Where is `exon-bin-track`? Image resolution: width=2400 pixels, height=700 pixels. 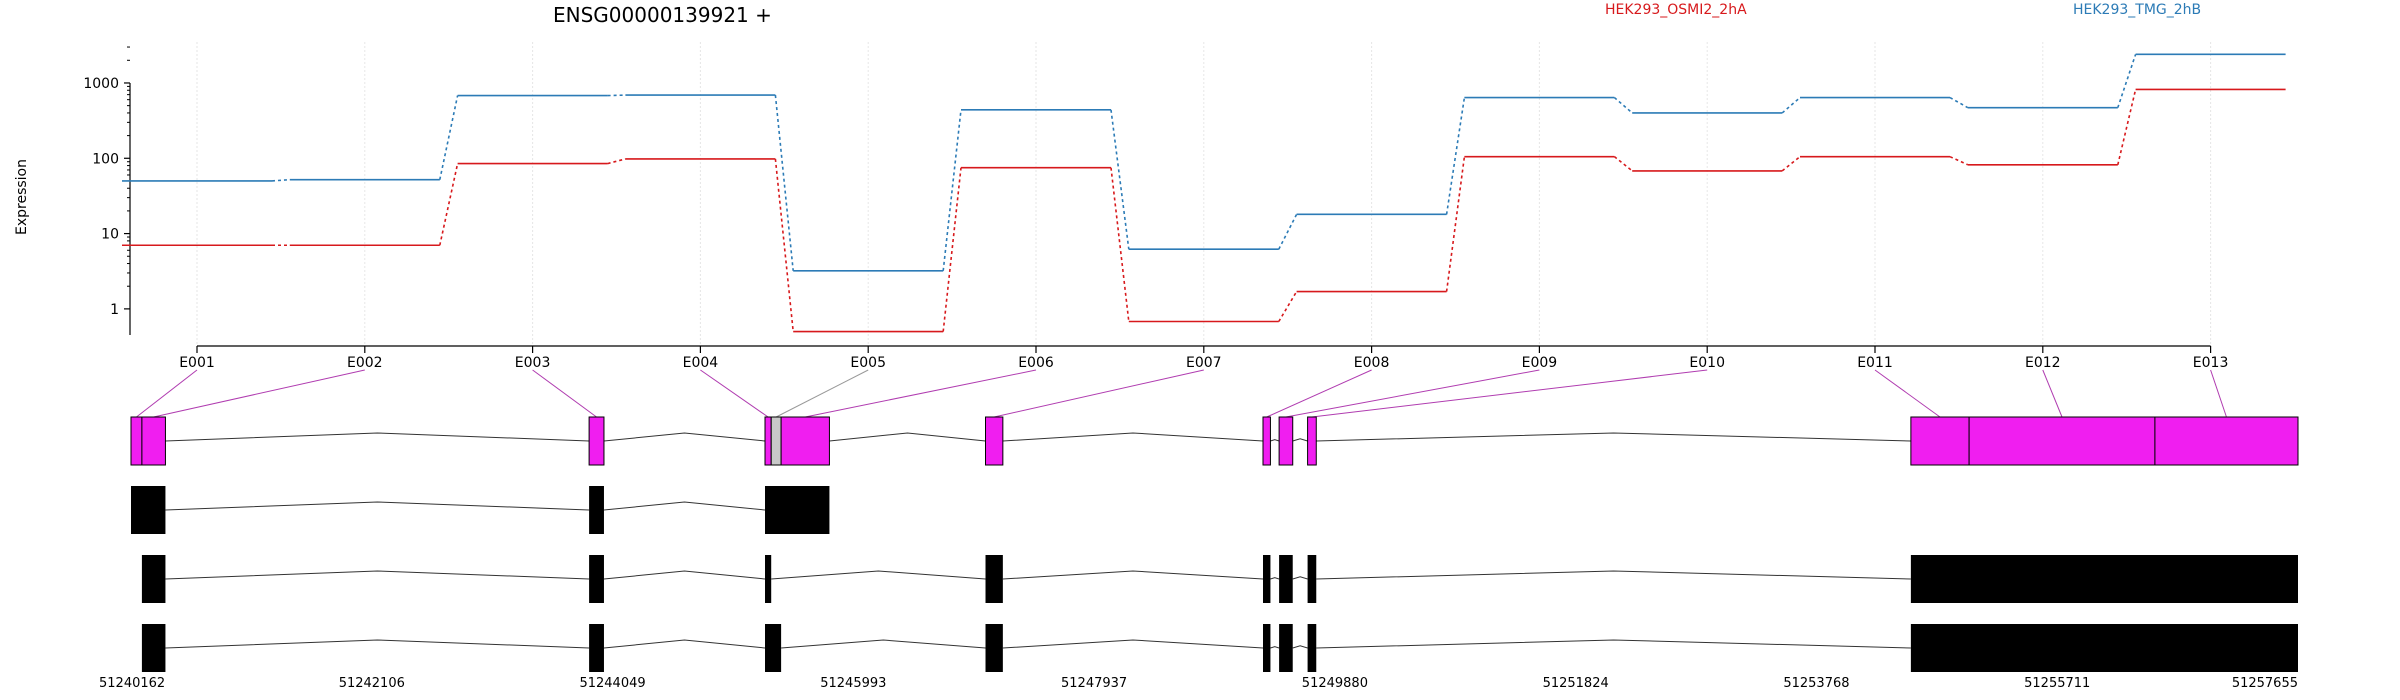 exon-bin-track is located at coordinates (1214, 441).